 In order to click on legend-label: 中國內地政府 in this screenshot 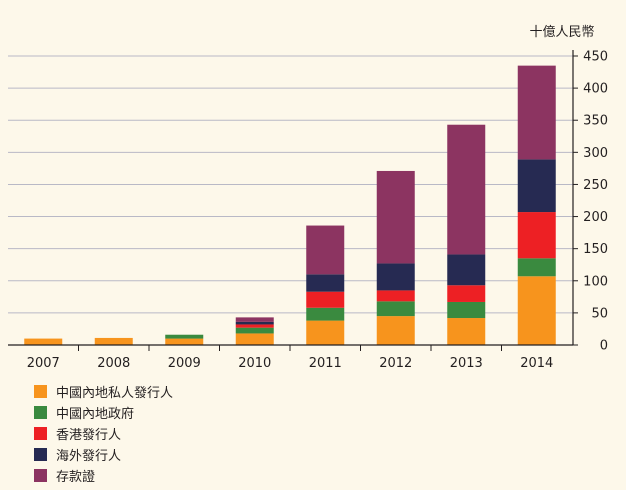, I will do `click(95, 414)`.